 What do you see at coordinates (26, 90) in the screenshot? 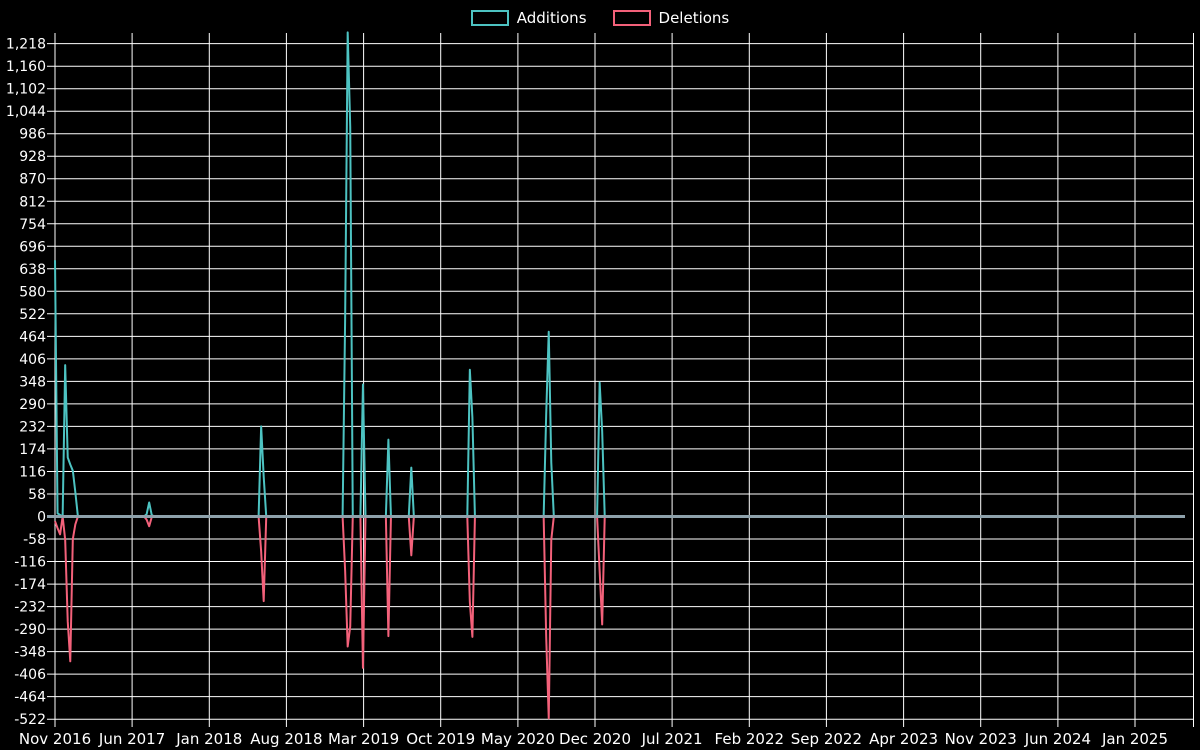
I see `svg-text: 1,102` at bounding box center [26, 90].